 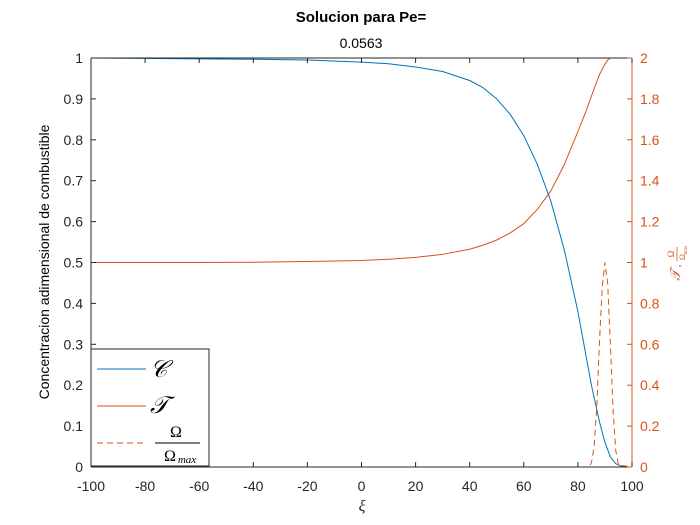 I want to click on y-tick-label-right: 0.2, so click(x=650, y=426).